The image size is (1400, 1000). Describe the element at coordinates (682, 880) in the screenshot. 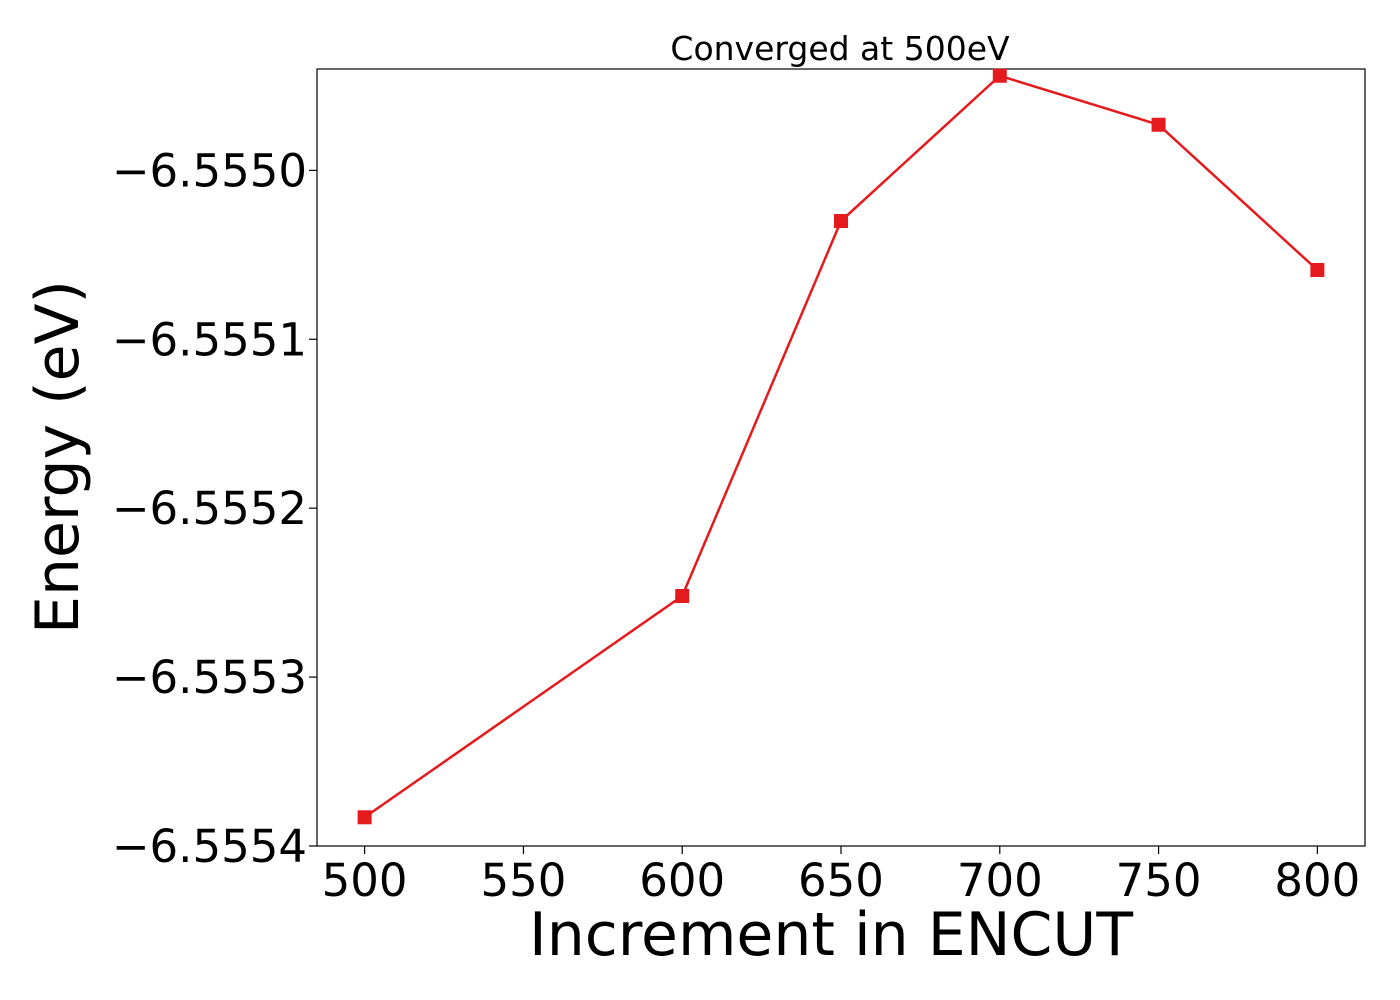

I see `x-tick-label: 600` at that location.